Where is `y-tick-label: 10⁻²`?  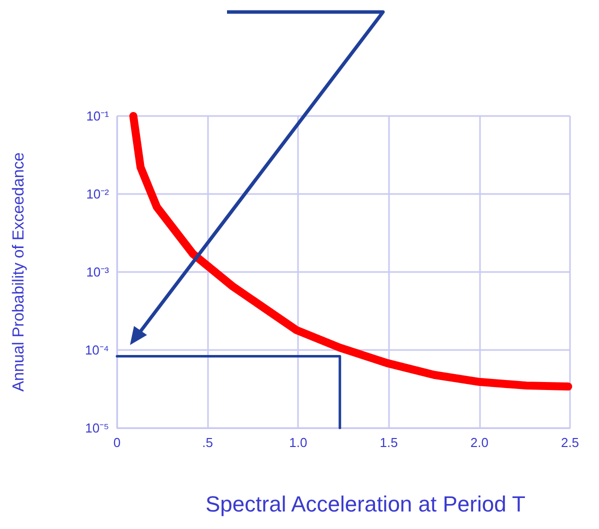
y-tick-label: 10⁻² is located at coordinates (98, 194).